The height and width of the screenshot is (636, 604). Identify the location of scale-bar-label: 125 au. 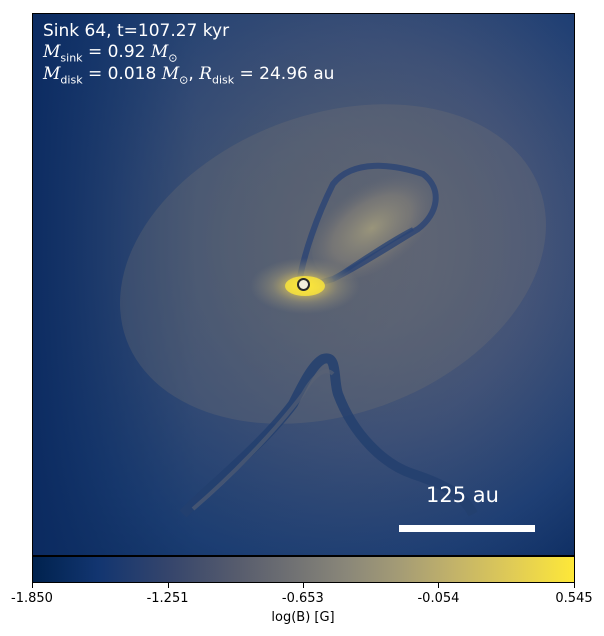
(462, 495).